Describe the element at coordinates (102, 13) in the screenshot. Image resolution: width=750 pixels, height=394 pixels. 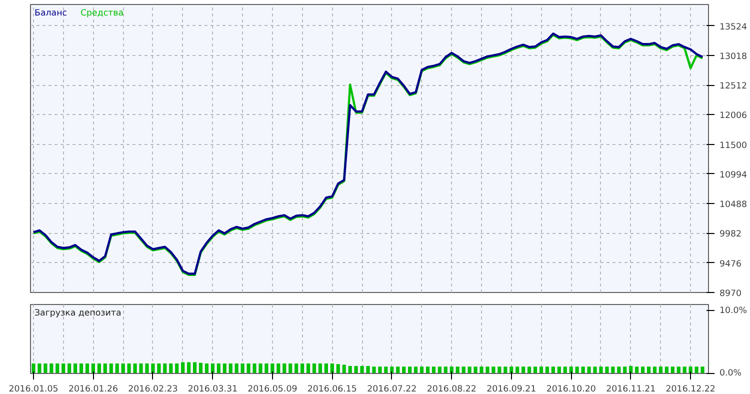
I see `text: Средства` at that location.